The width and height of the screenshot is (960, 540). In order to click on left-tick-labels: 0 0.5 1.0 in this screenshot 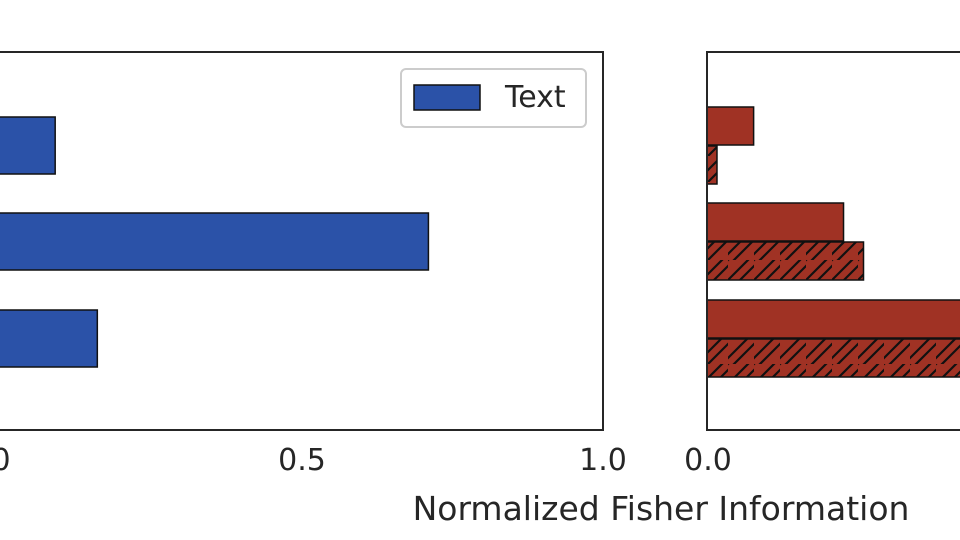, I will do `click(313, 460)`.